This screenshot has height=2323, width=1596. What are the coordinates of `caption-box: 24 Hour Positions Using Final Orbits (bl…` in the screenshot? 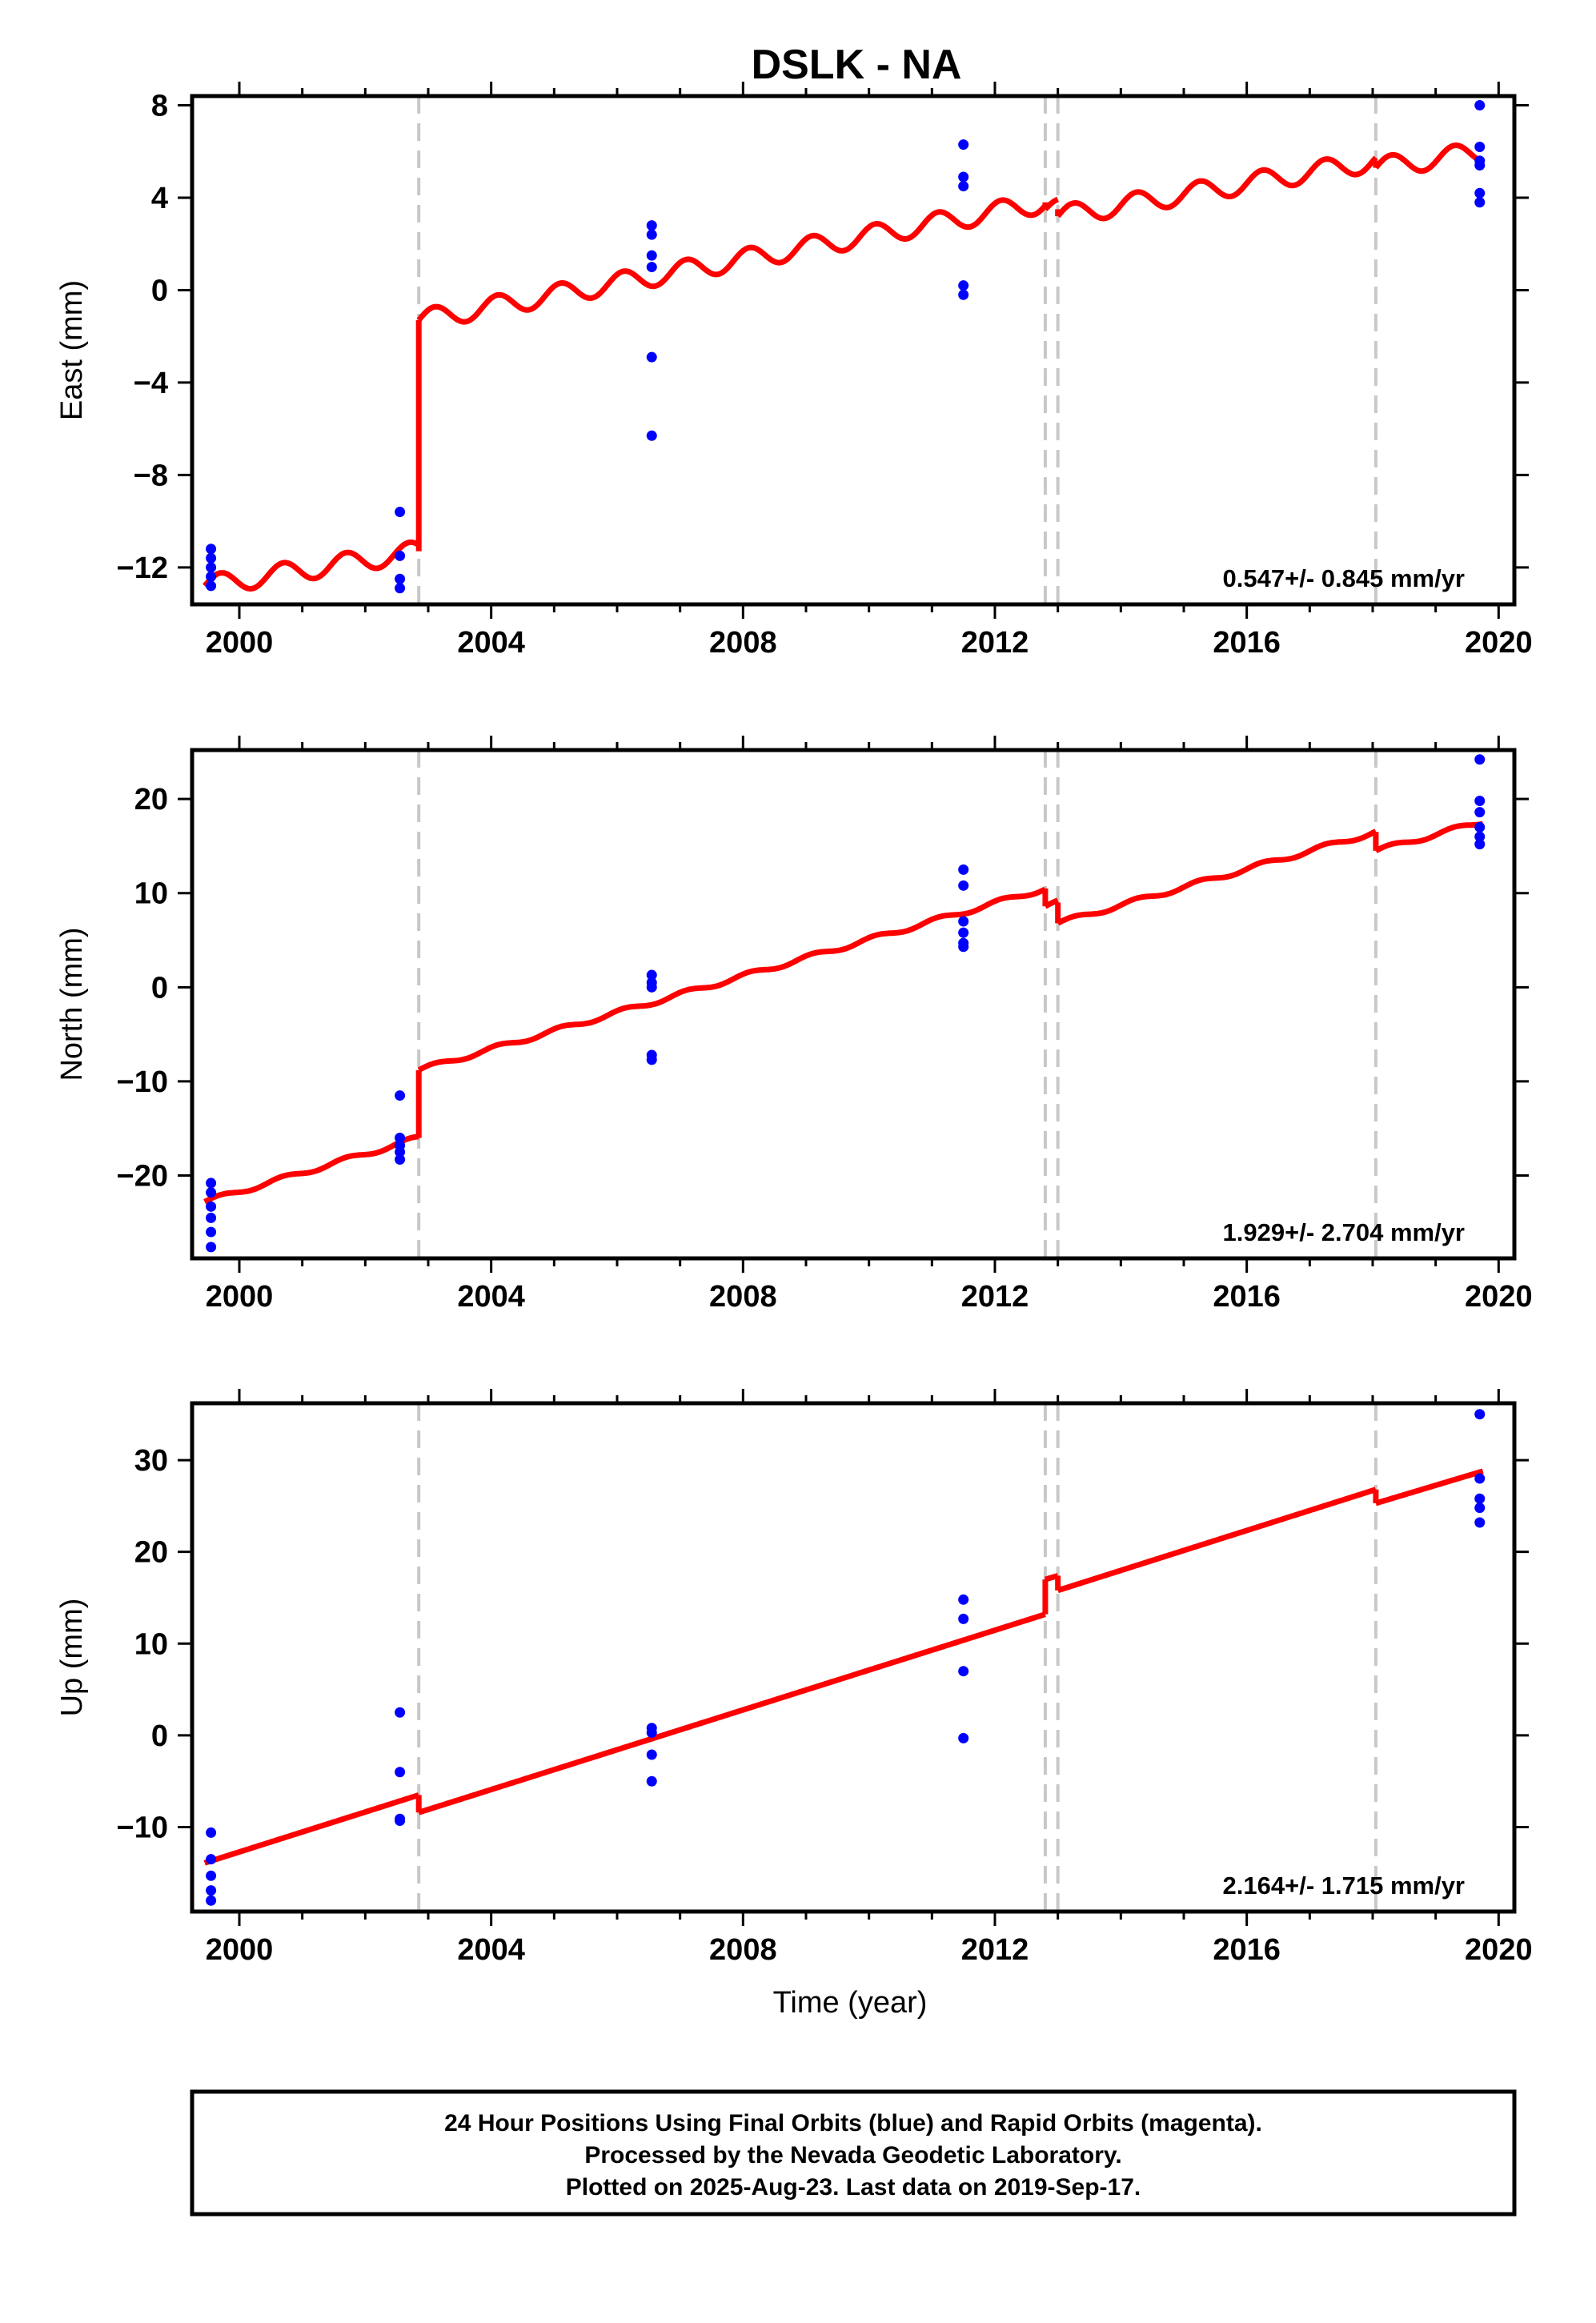 It's located at (853, 2153).